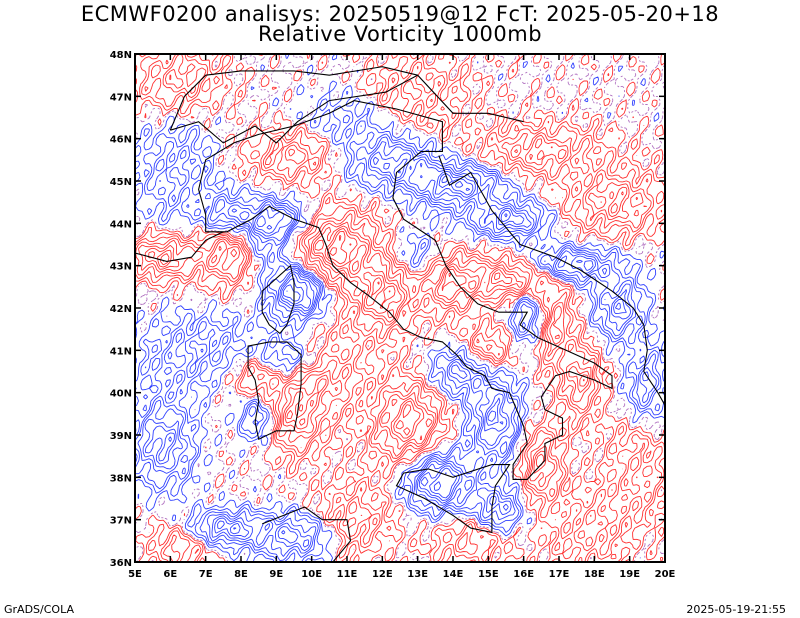 The width and height of the screenshot is (800, 618). What do you see at coordinates (121, 563) in the screenshot?
I see `lat-tick-label: 36N` at bounding box center [121, 563].